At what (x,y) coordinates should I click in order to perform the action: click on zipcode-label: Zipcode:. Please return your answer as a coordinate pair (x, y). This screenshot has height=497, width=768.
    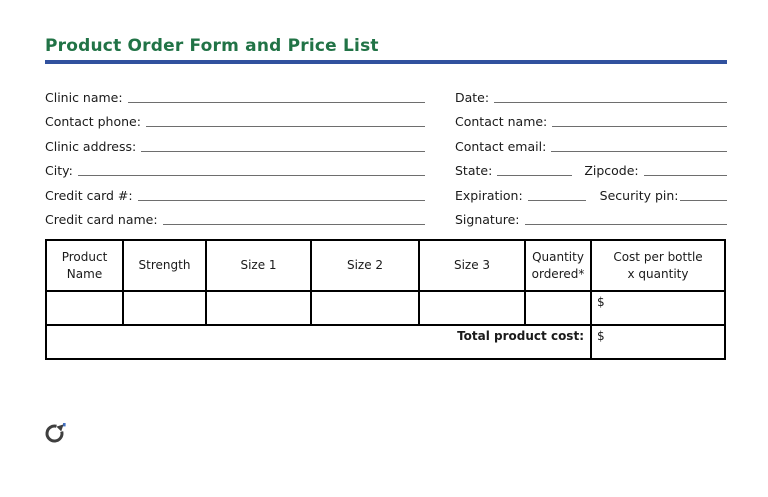
    Looking at the image, I should click on (611, 170).